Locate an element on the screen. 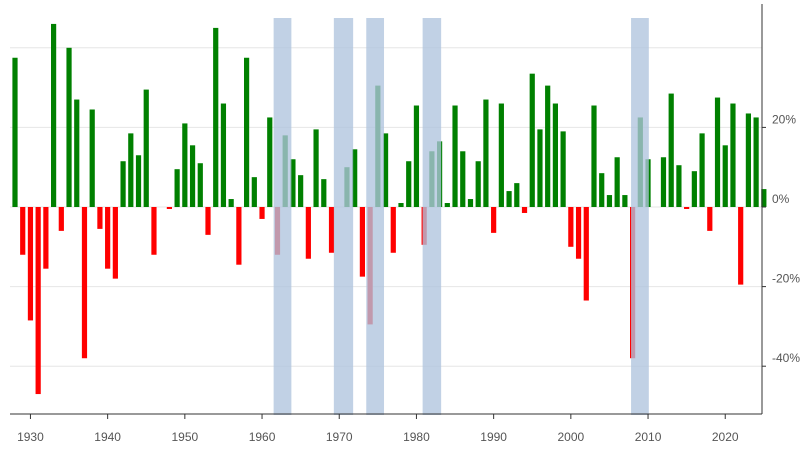  bar-1977 is located at coordinates (393, 230).